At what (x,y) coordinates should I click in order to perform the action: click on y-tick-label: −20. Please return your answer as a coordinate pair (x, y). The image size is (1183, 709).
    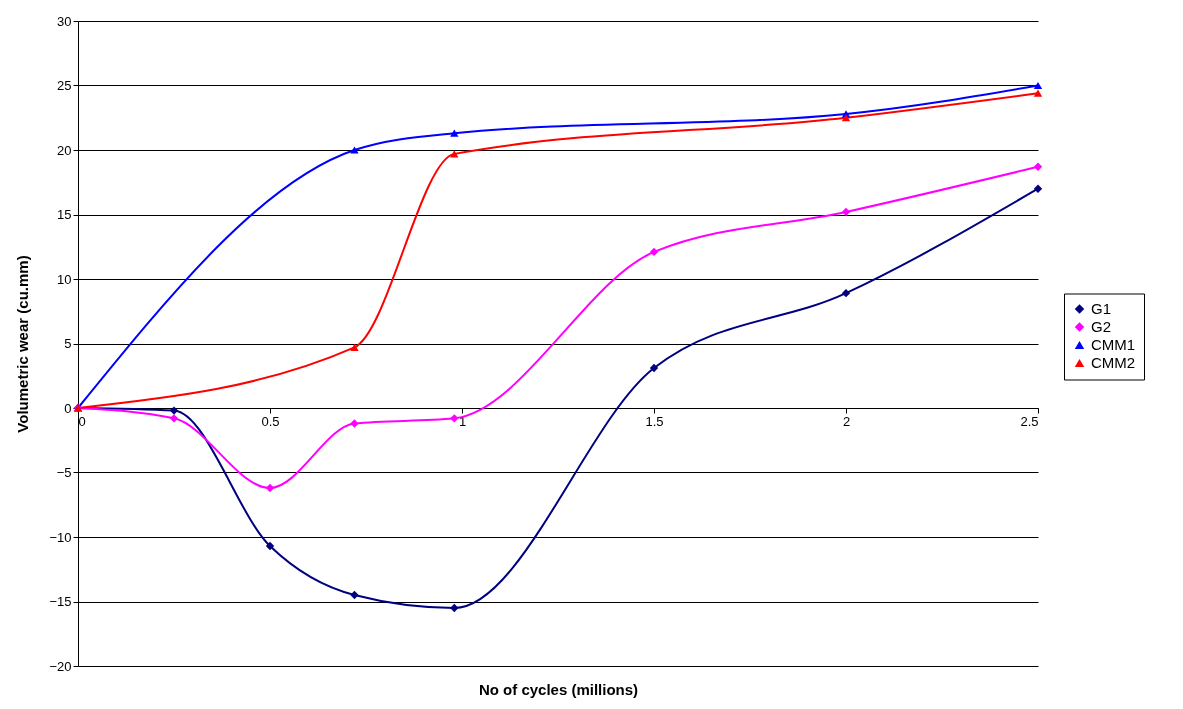
    Looking at the image, I should click on (60, 666).